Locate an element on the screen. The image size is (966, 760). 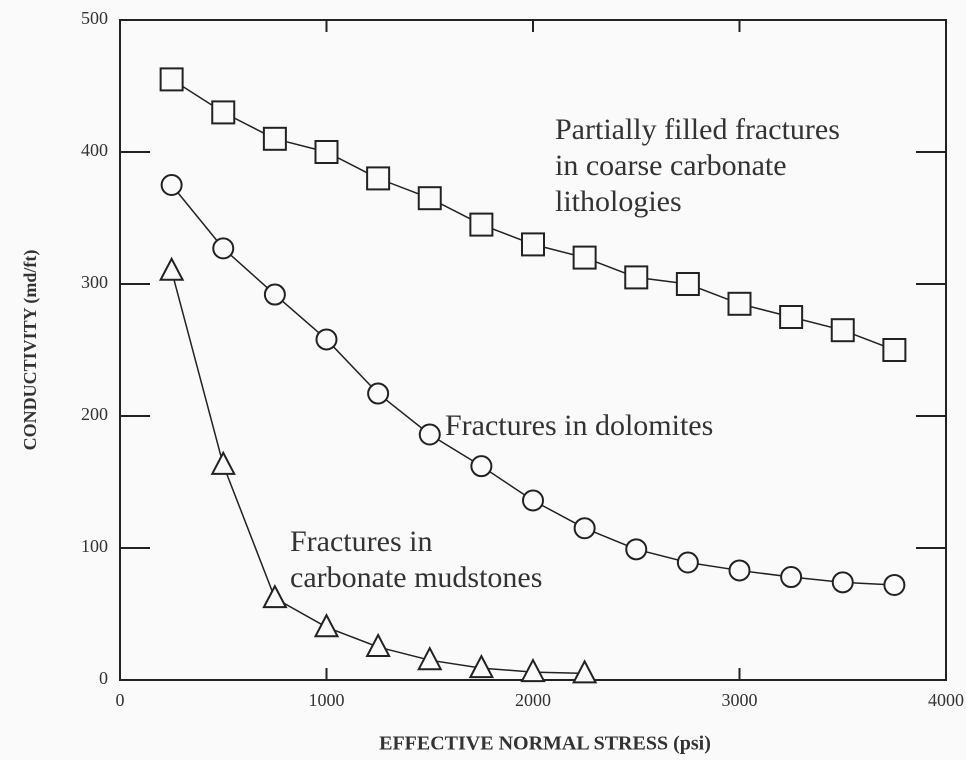
x-tick-label: 1000 is located at coordinates (327, 700).